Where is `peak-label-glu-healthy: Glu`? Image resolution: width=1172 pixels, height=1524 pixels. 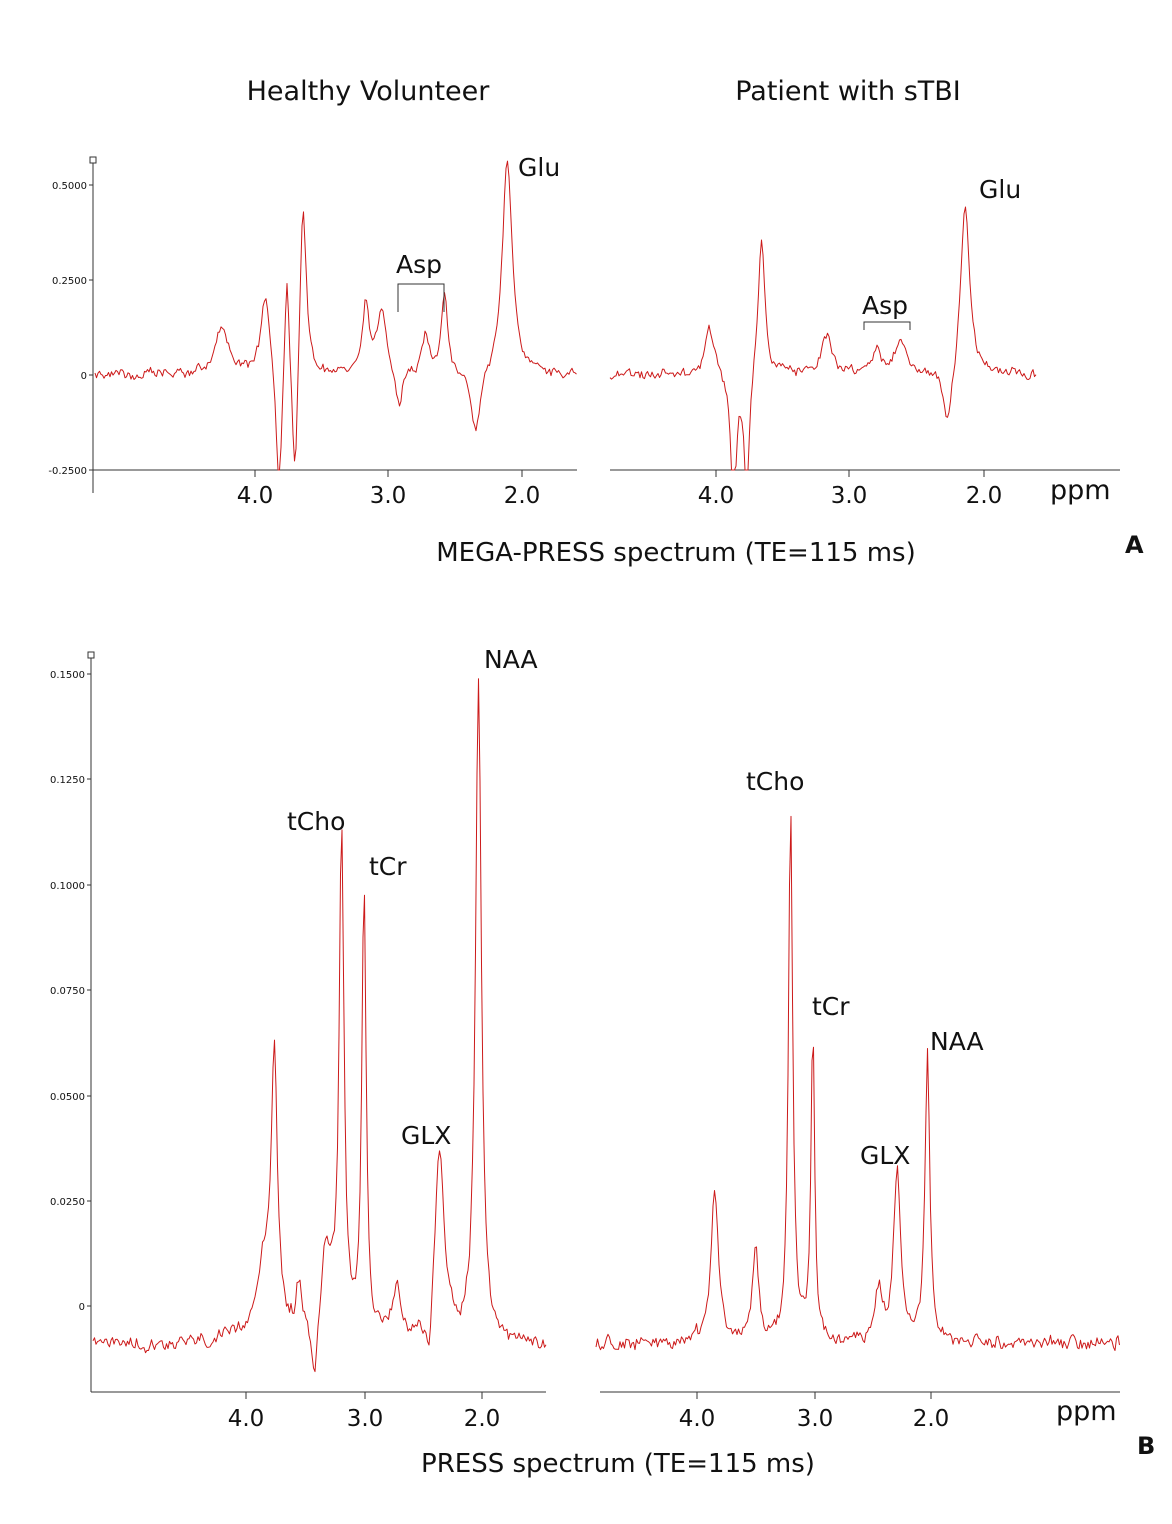 peak-label-glu-healthy: Glu is located at coordinates (539, 167).